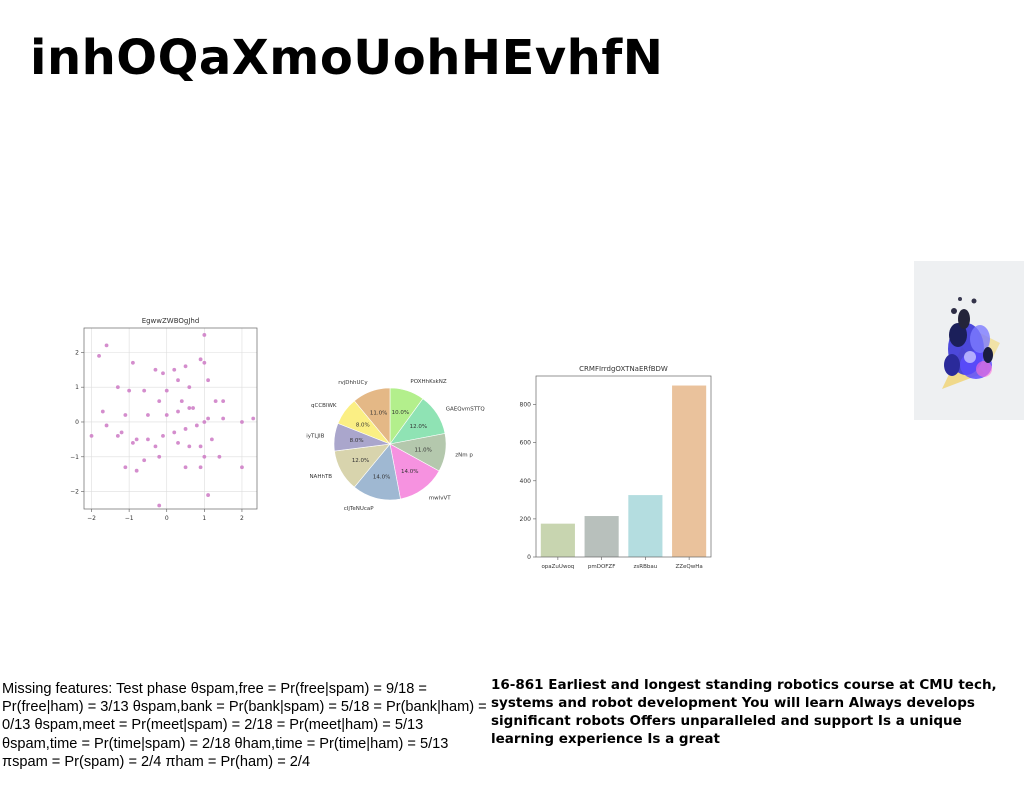 This screenshot has width=1024, height=788. Describe the element at coordinates (353, 383) in the screenshot. I see `pie-slice-label: rvjDhhUCy` at that location.